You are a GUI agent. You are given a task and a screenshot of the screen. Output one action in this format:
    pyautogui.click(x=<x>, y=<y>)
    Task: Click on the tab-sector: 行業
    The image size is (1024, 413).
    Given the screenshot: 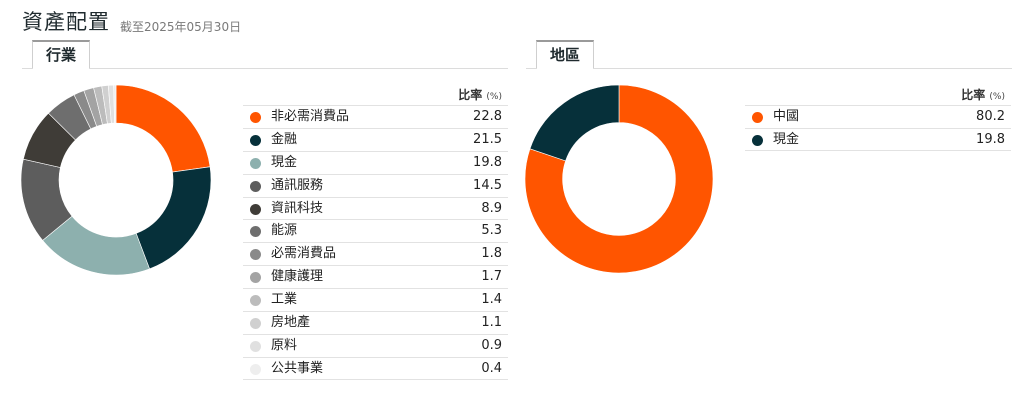 What is the action you would take?
    pyautogui.click(x=61, y=54)
    